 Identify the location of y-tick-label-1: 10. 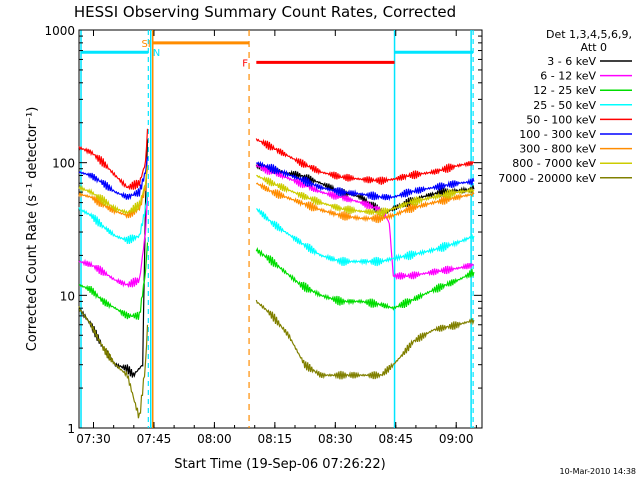
(67, 296).